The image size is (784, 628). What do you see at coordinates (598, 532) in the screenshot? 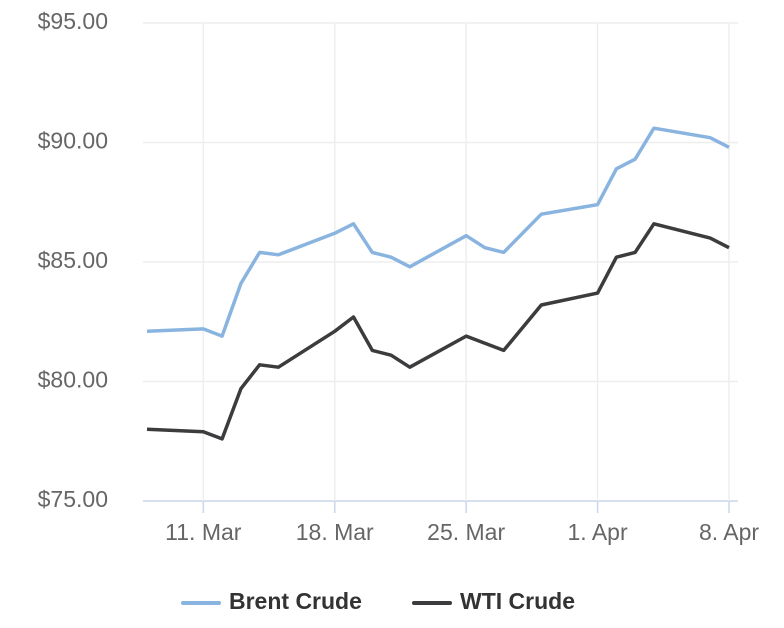
I see `x-tick-label: 1. Apr` at bounding box center [598, 532].